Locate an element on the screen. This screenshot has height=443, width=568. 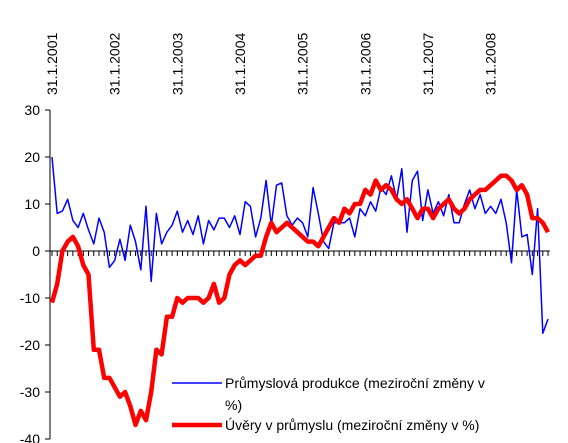
x-tick-label: 31.1.2002 is located at coordinates (115, 64).